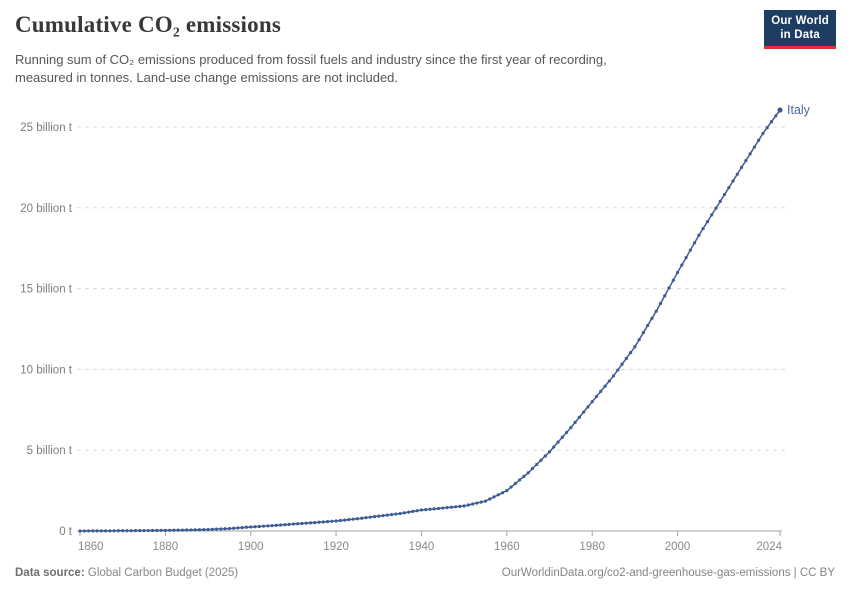  What do you see at coordinates (46, 128) in the screenshot?
I see `y-axis-tick-label: 25 billion t` at bounding box center [46, 128].